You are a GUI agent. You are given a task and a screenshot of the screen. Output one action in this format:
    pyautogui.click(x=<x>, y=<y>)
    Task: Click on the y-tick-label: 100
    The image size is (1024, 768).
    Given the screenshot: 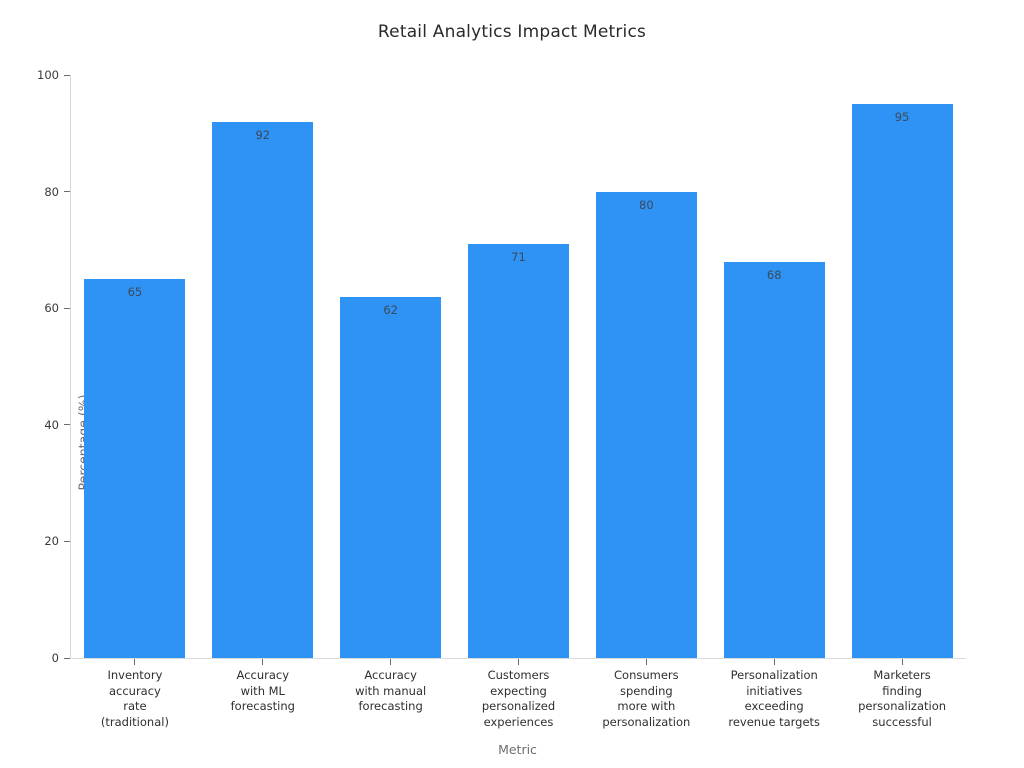 What is the action you would take?
    pyautogui.click(x=48, y=75)
    